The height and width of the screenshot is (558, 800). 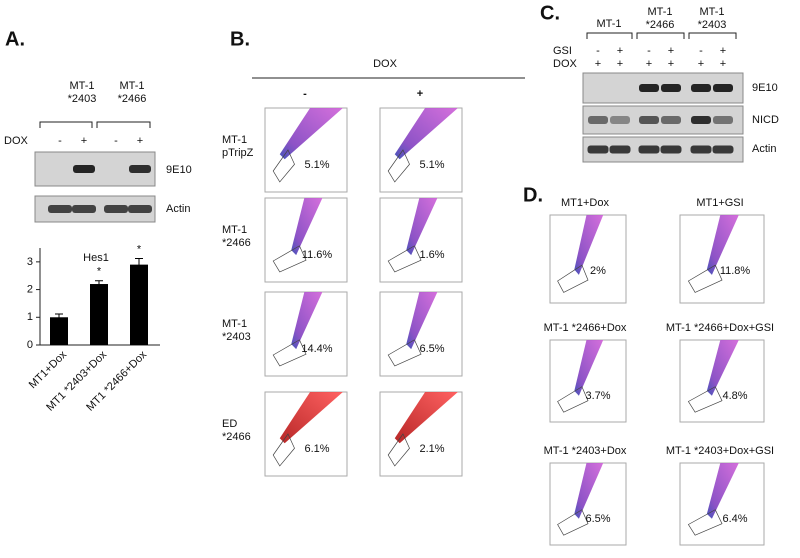 What do you see at coordinates (431, 255) in the screenshot?
I see `percent: 1.6%` at bounding box center [431, 255].